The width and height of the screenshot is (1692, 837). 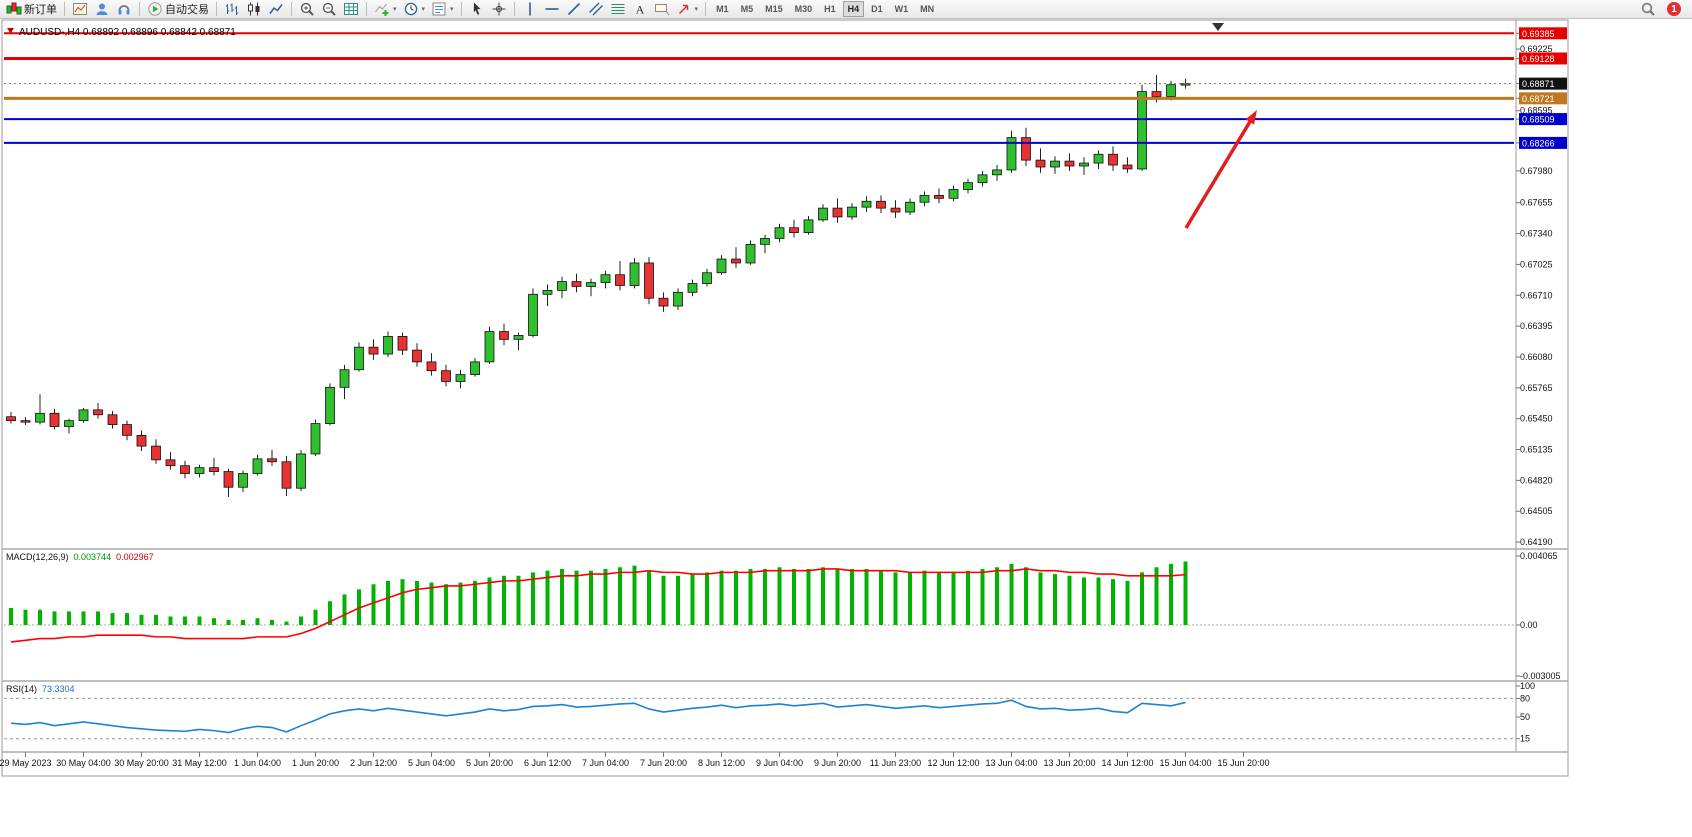 What do you see at coordinates (232, 9) in the screenshot?
I see `bar-chart-button` at bounding box center [232, 9].